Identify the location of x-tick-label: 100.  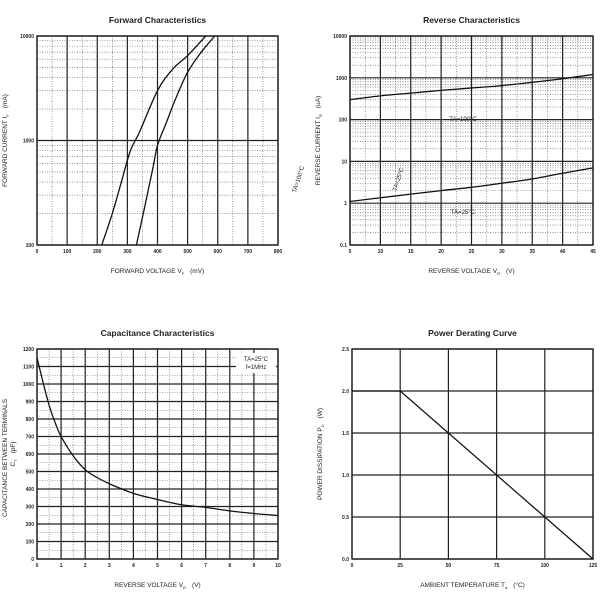
(545, 566).